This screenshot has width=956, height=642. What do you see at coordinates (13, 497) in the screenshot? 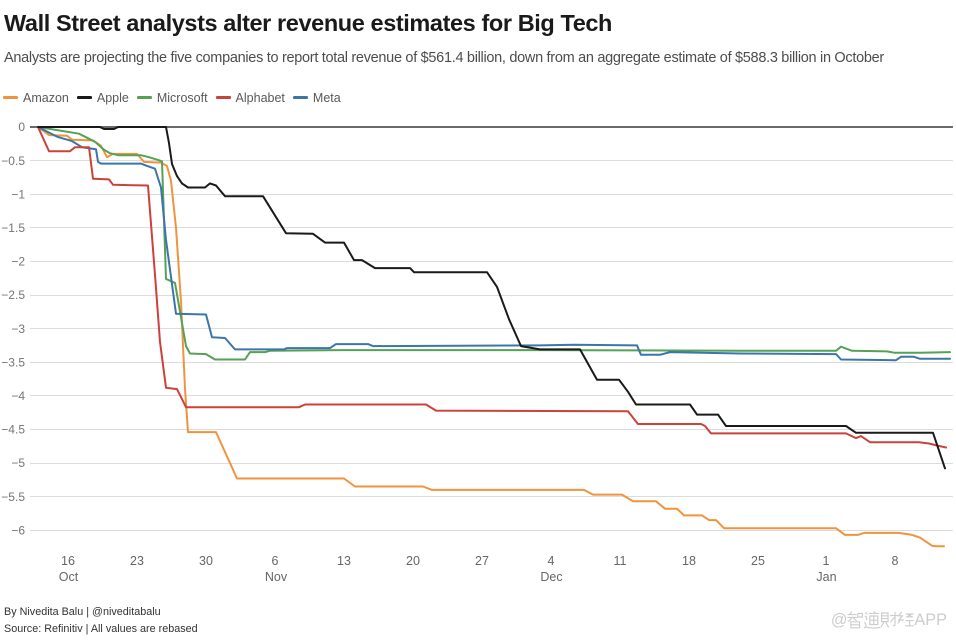
I see `svg-text: −5.5` at bounding box center [13, 497].